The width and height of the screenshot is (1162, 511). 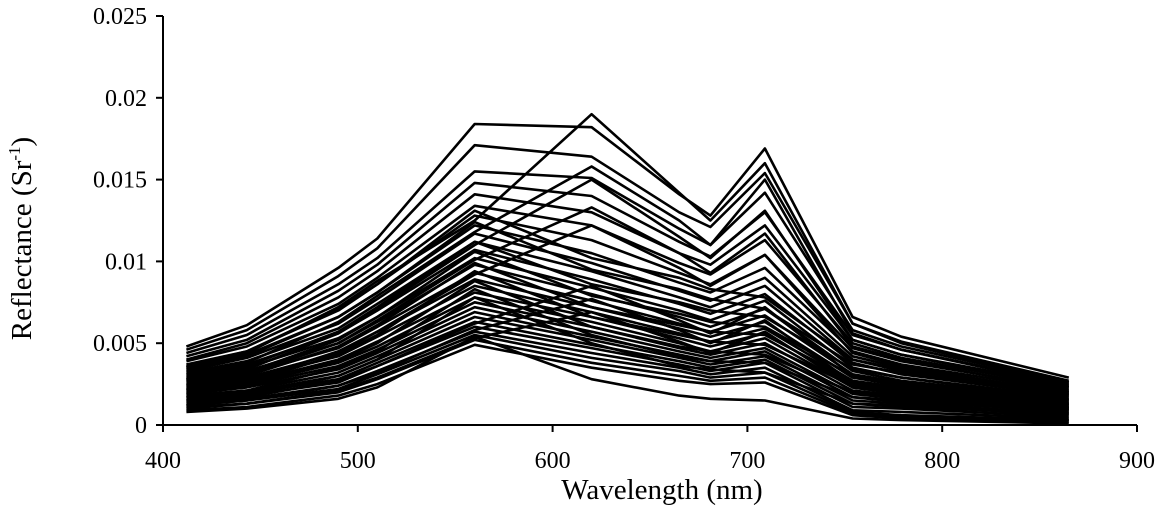 I want to click on y-axis-title: Reflectance (Sr-1), so click(x=21, y=238).